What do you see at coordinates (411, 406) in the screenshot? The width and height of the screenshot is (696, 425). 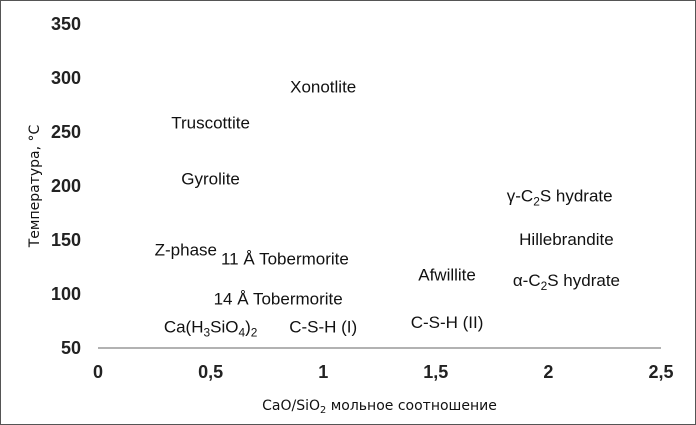 I see `text-segment: мольное соотношение` at bounding box center [411, 406].